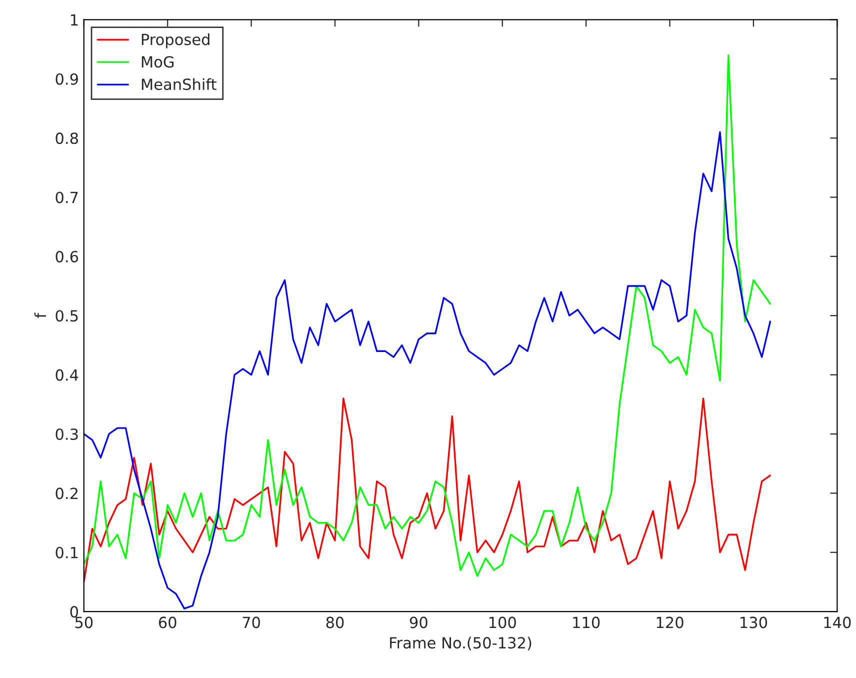 This screenshot has height=678, width=856. What do you see at coordinates (586, 622) in the screenshot?
I see `x-tick-label: 110` at bounding box center [586, 622].